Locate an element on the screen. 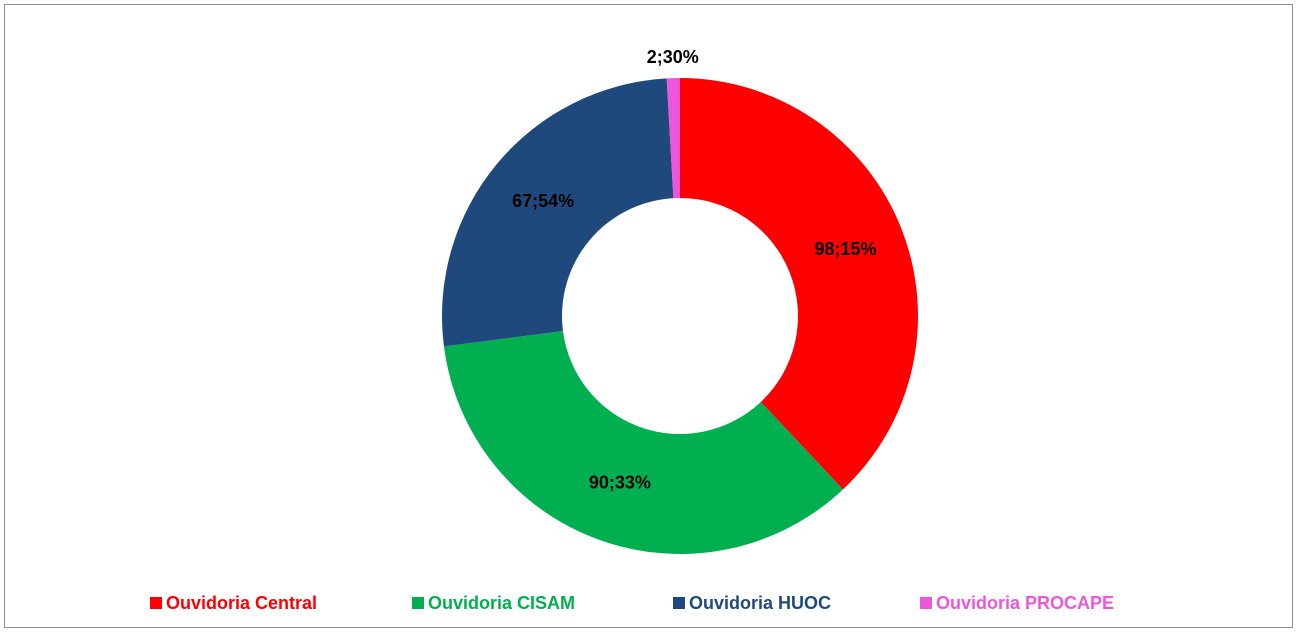 The image size is (1297, 632). data-label: 2;30% is located at coordinates (673, 57).